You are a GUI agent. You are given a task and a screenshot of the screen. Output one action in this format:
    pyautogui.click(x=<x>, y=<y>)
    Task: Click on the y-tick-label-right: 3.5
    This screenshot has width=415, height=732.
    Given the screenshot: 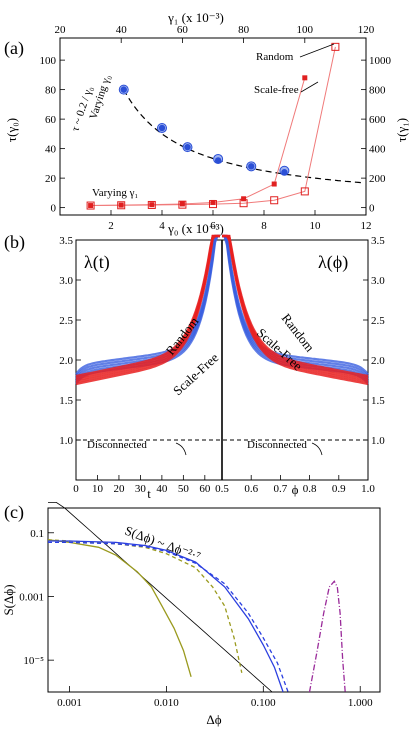 What is the action you would take?
    pyautogui.click(x=378, y=241)
    